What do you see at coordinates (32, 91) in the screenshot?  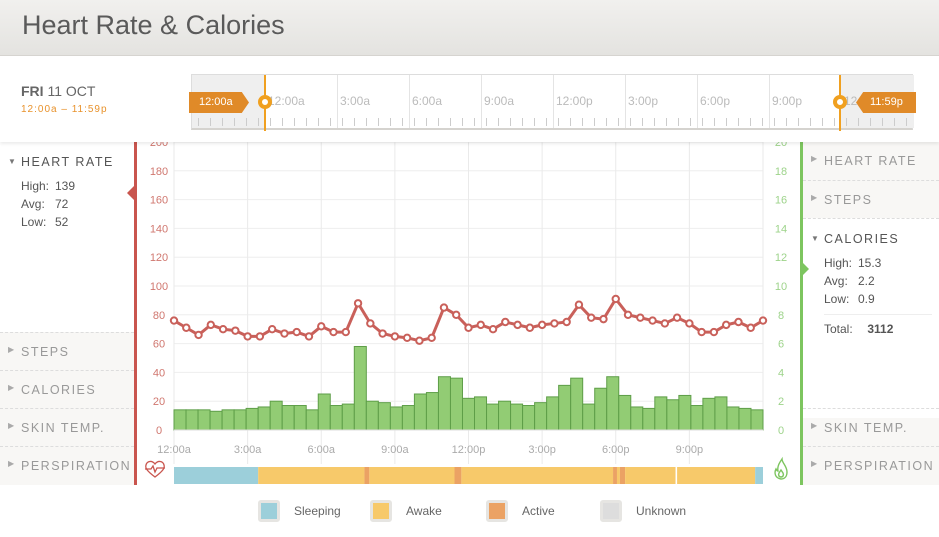 I see `day-label: FRI` at bounding box center [32, 91].